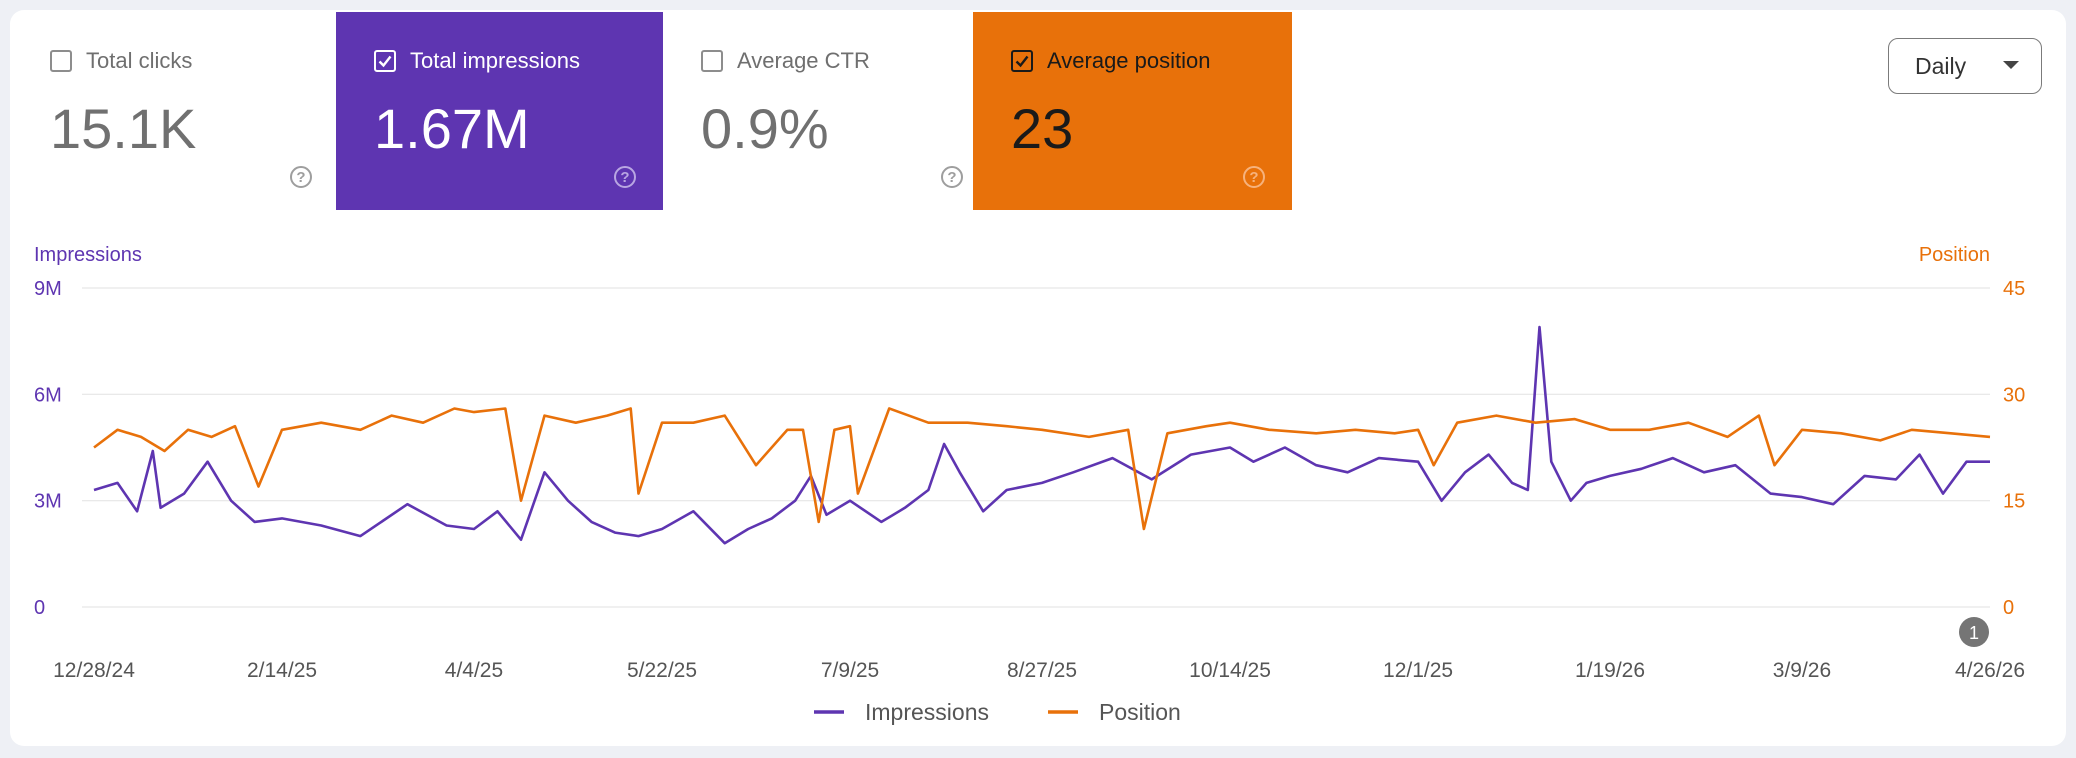 Image resolution: width=2076 pixels, height=758 pixels. What do you see at coordinates (1132, 111) in the screenshot?
I see `metric-average-position: Average position 23 ?` at bounding box center [1132, 111].